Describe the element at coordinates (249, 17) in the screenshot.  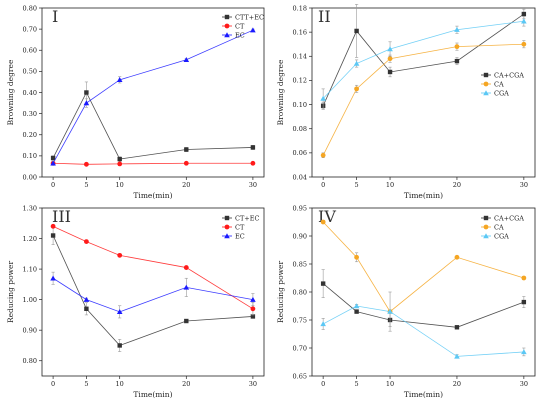
I see `legend-label: CTT+EC` at that location.